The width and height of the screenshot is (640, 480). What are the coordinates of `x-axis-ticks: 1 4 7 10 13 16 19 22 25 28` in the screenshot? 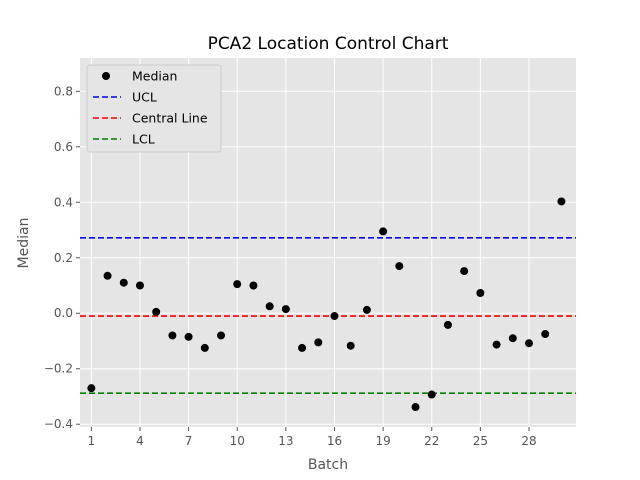 It's located at (312, 437).